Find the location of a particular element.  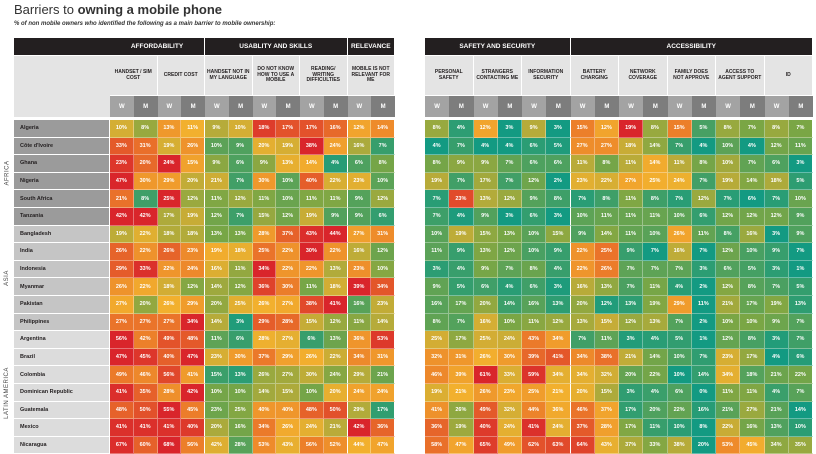

heatmap-cell: 22% is located at coordinates (679, 410).